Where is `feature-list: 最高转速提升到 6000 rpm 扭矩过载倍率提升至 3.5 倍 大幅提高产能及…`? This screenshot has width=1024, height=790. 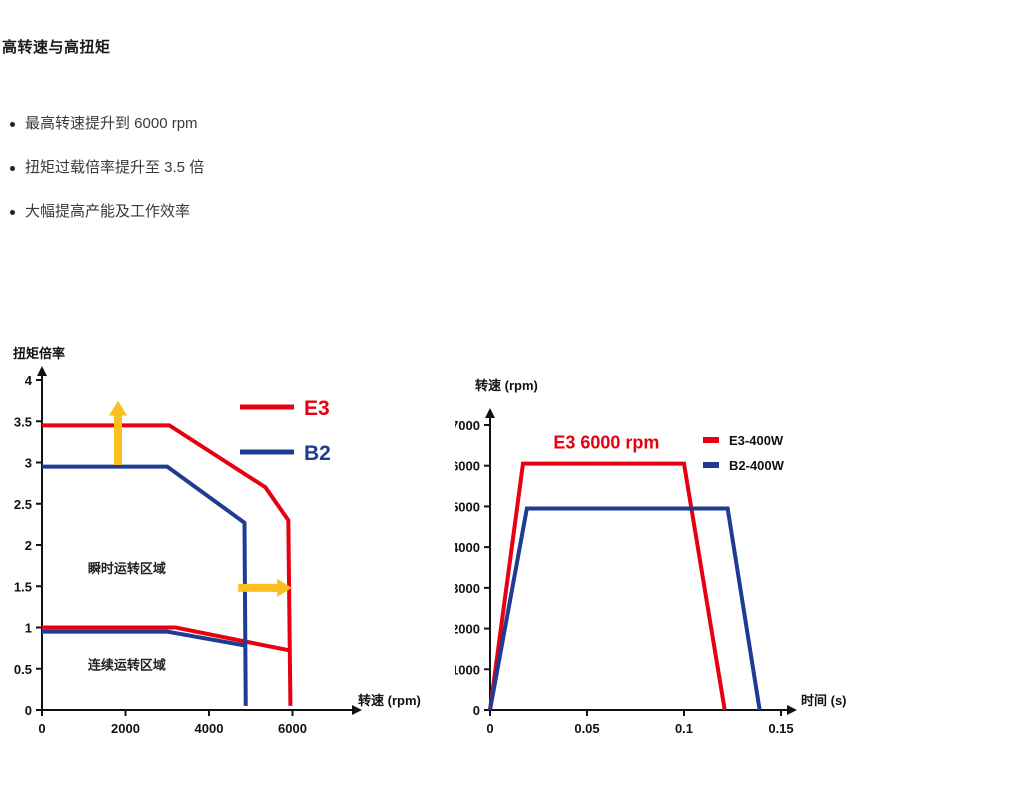 feature-list: 最高转速提升到 6000 rpm 扭矩过载倍率提升至 3.5 倍 大幅提高产能及… is located at coordinates (107, 180).